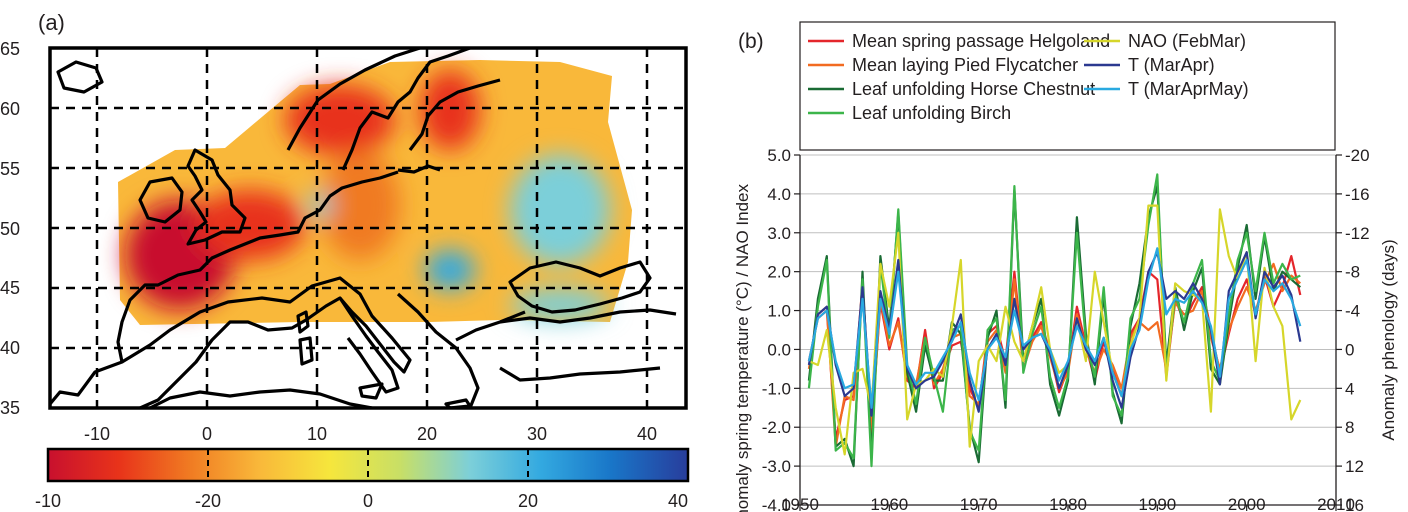  Describe the element at coordinates (80, 77) in the screenshot. I see `coastline-iceland` at that location.